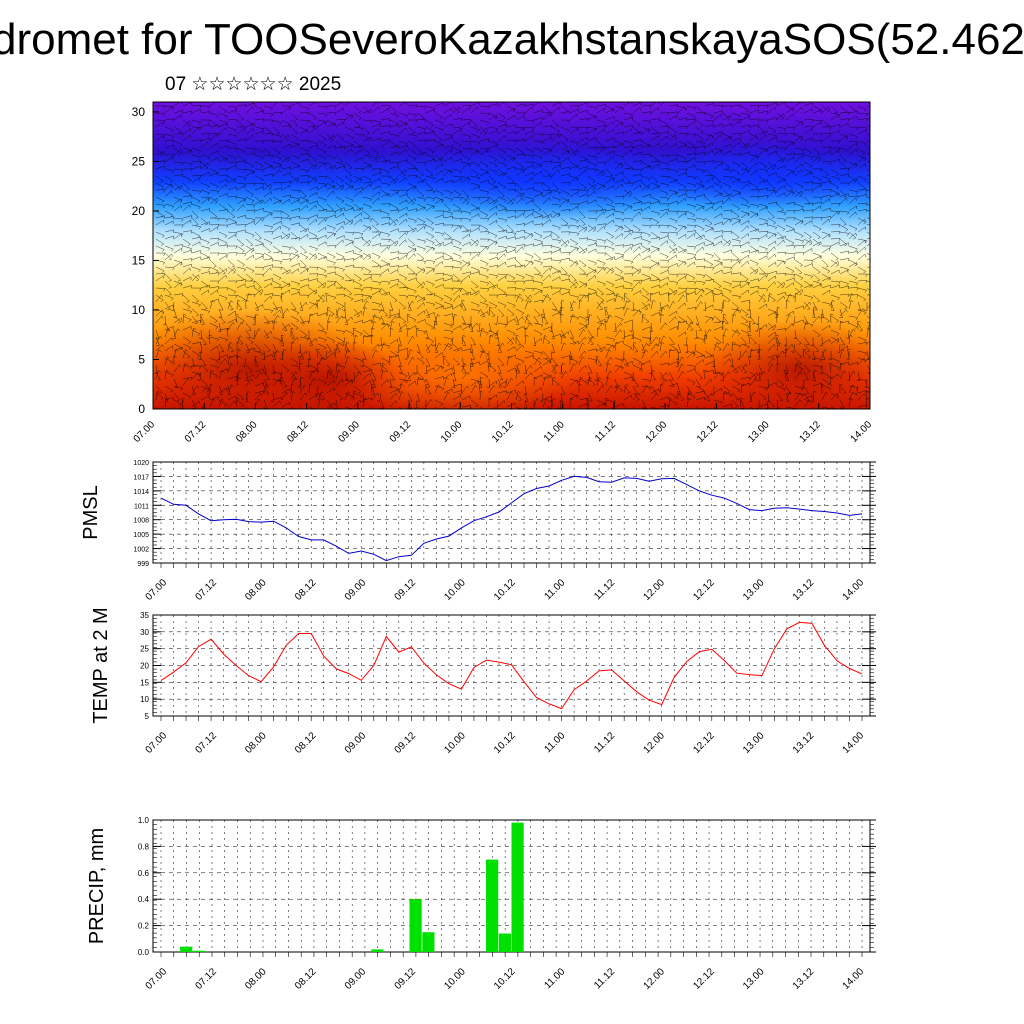 The image size is (1024, 1024). I want to click on x-tick-label: 07.00, so click(157, 743).